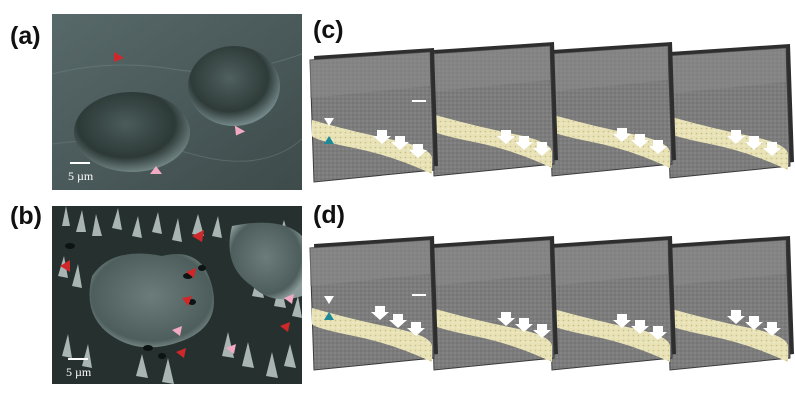 The width and height of the screenshot is (795, 400). I want to click on cell-b-body-right, so click(265, 261).